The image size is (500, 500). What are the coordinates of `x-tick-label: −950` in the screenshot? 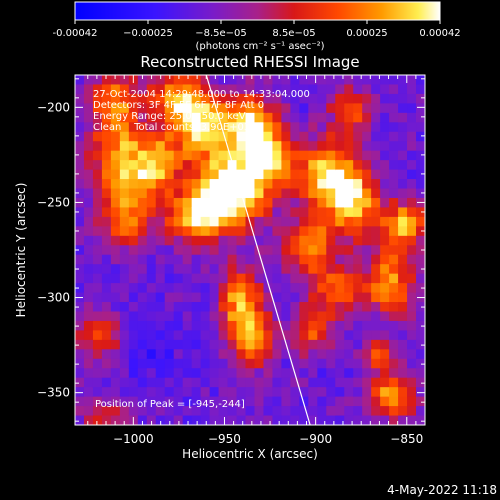 It's located at (224, 439).